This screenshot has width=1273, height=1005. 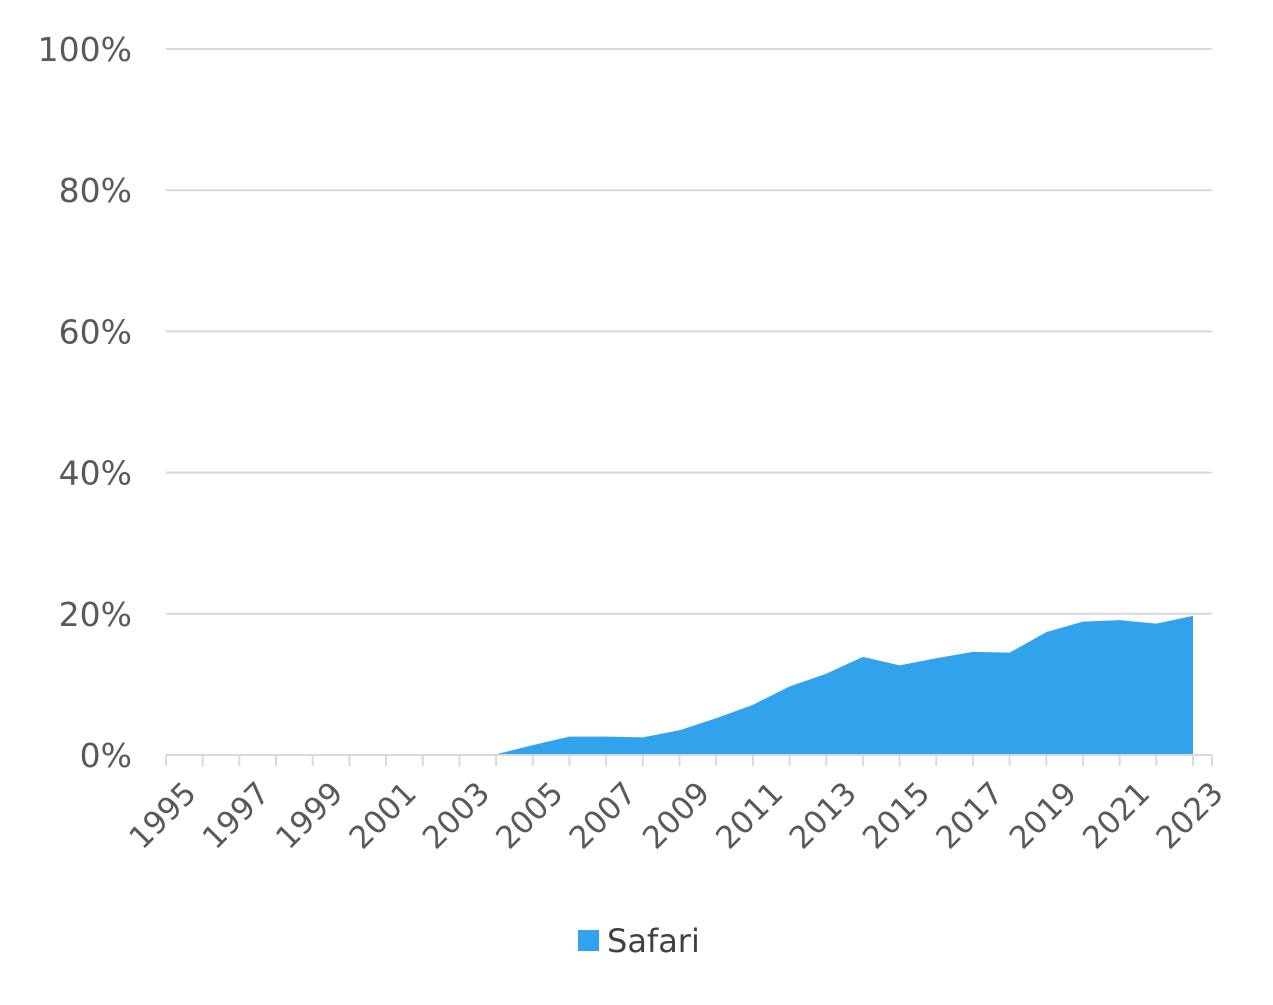 I want to click on x-tick-label: 2013, so click(x=823, y=815).